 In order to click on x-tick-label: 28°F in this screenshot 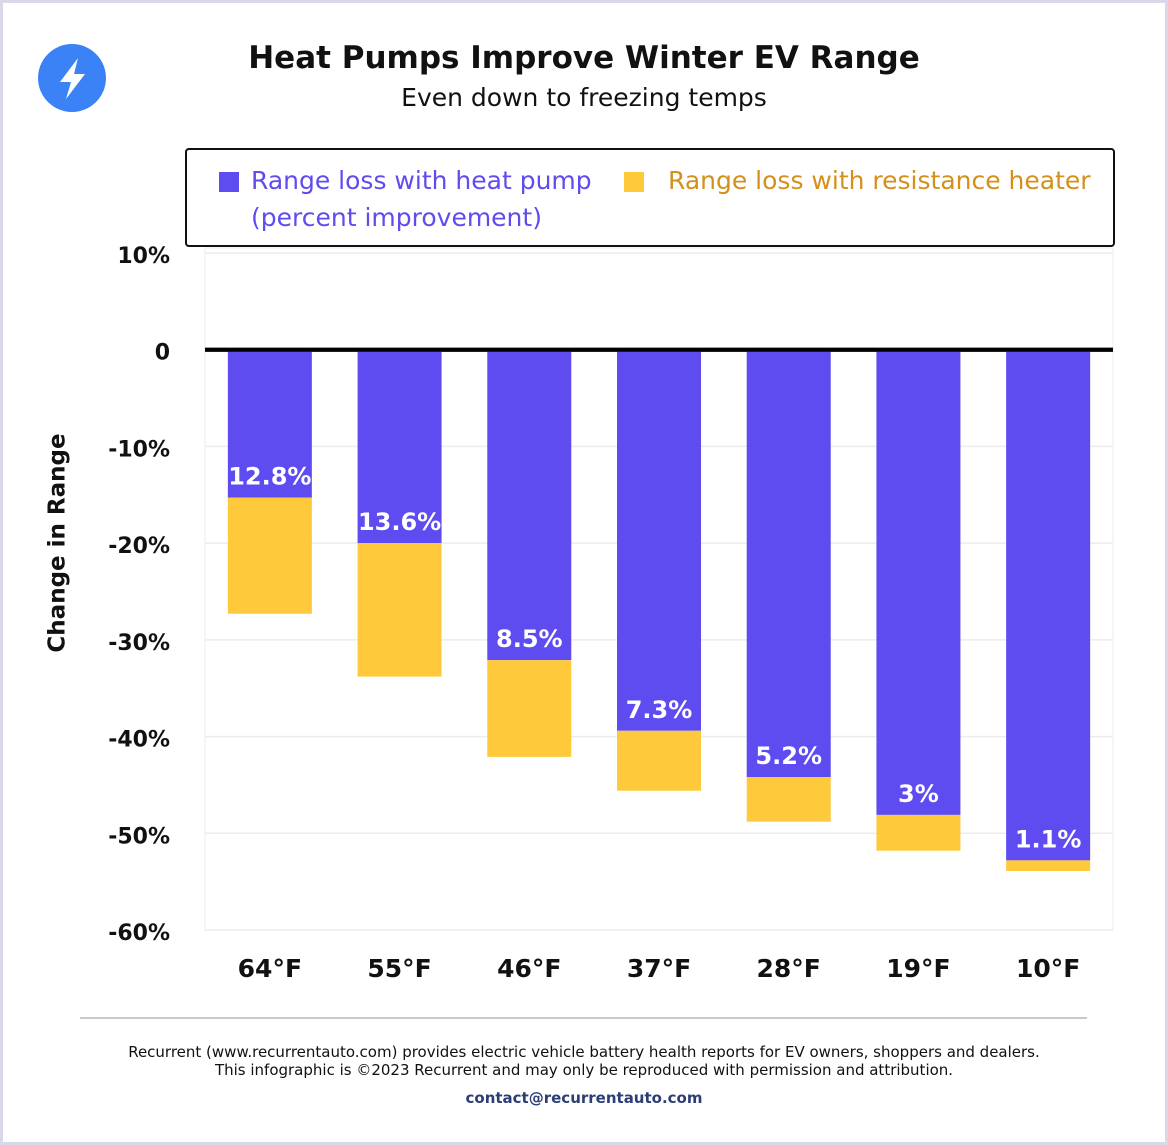, I will do `click(789, 968)`.